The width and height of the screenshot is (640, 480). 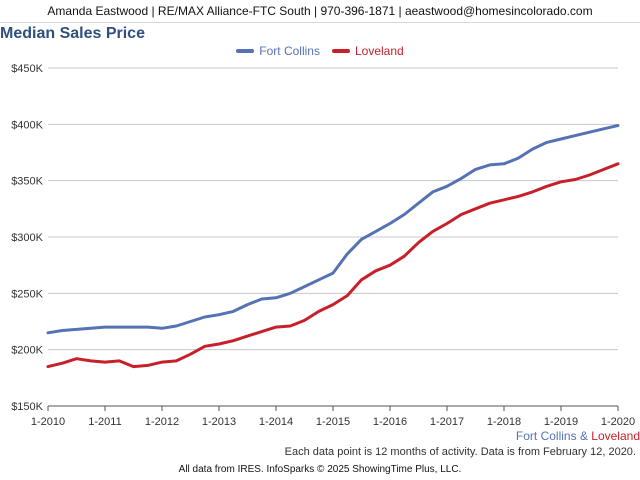 What do you see at coordinates (379, 51) in the screenshot?
I see `legend-label-loveland: Loveland` at bounding box center [379, 51].